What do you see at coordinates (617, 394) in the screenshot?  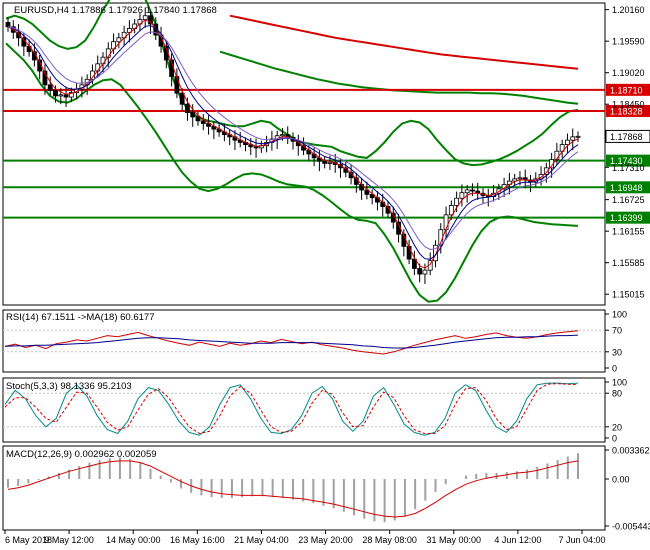 I see `subpanel-tick-label: 80` at bounding box center [617, 394].